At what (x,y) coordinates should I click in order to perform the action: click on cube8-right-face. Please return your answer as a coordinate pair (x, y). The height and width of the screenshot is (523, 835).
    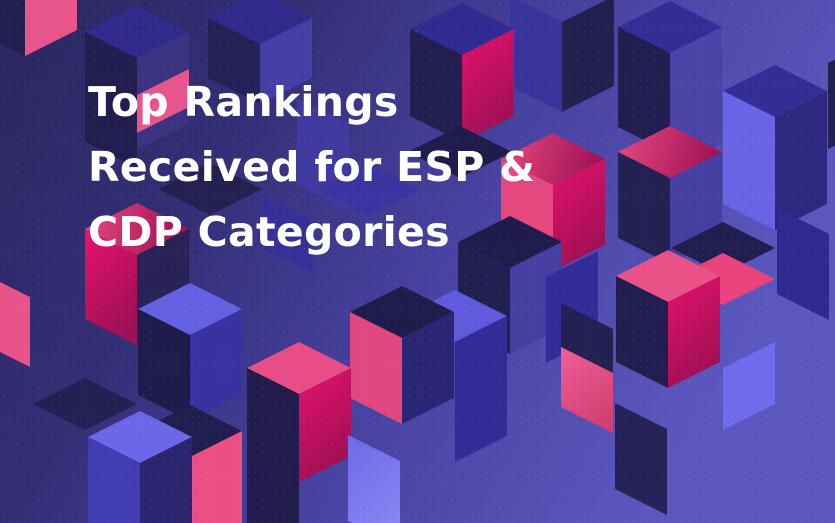
    Looking at the image, I should click on (579, 215).